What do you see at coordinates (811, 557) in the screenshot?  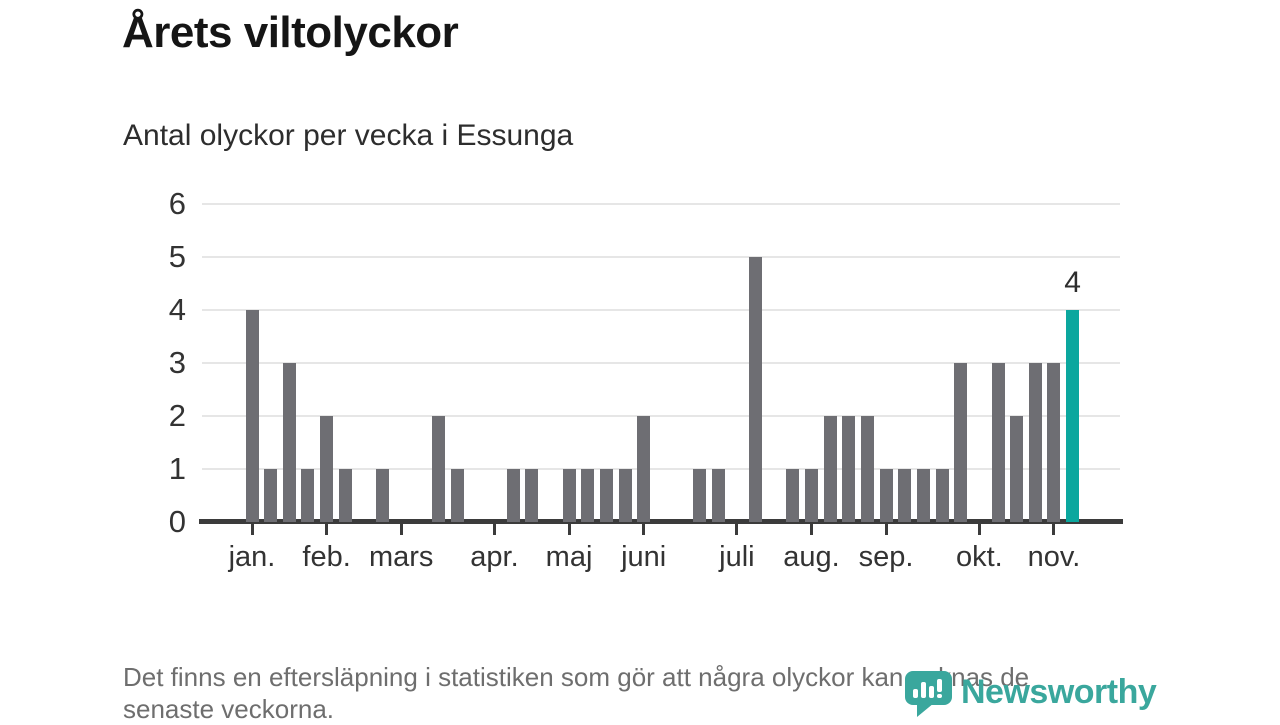 I see `x-axis-label: aug.` at bounding box center [811, 557].